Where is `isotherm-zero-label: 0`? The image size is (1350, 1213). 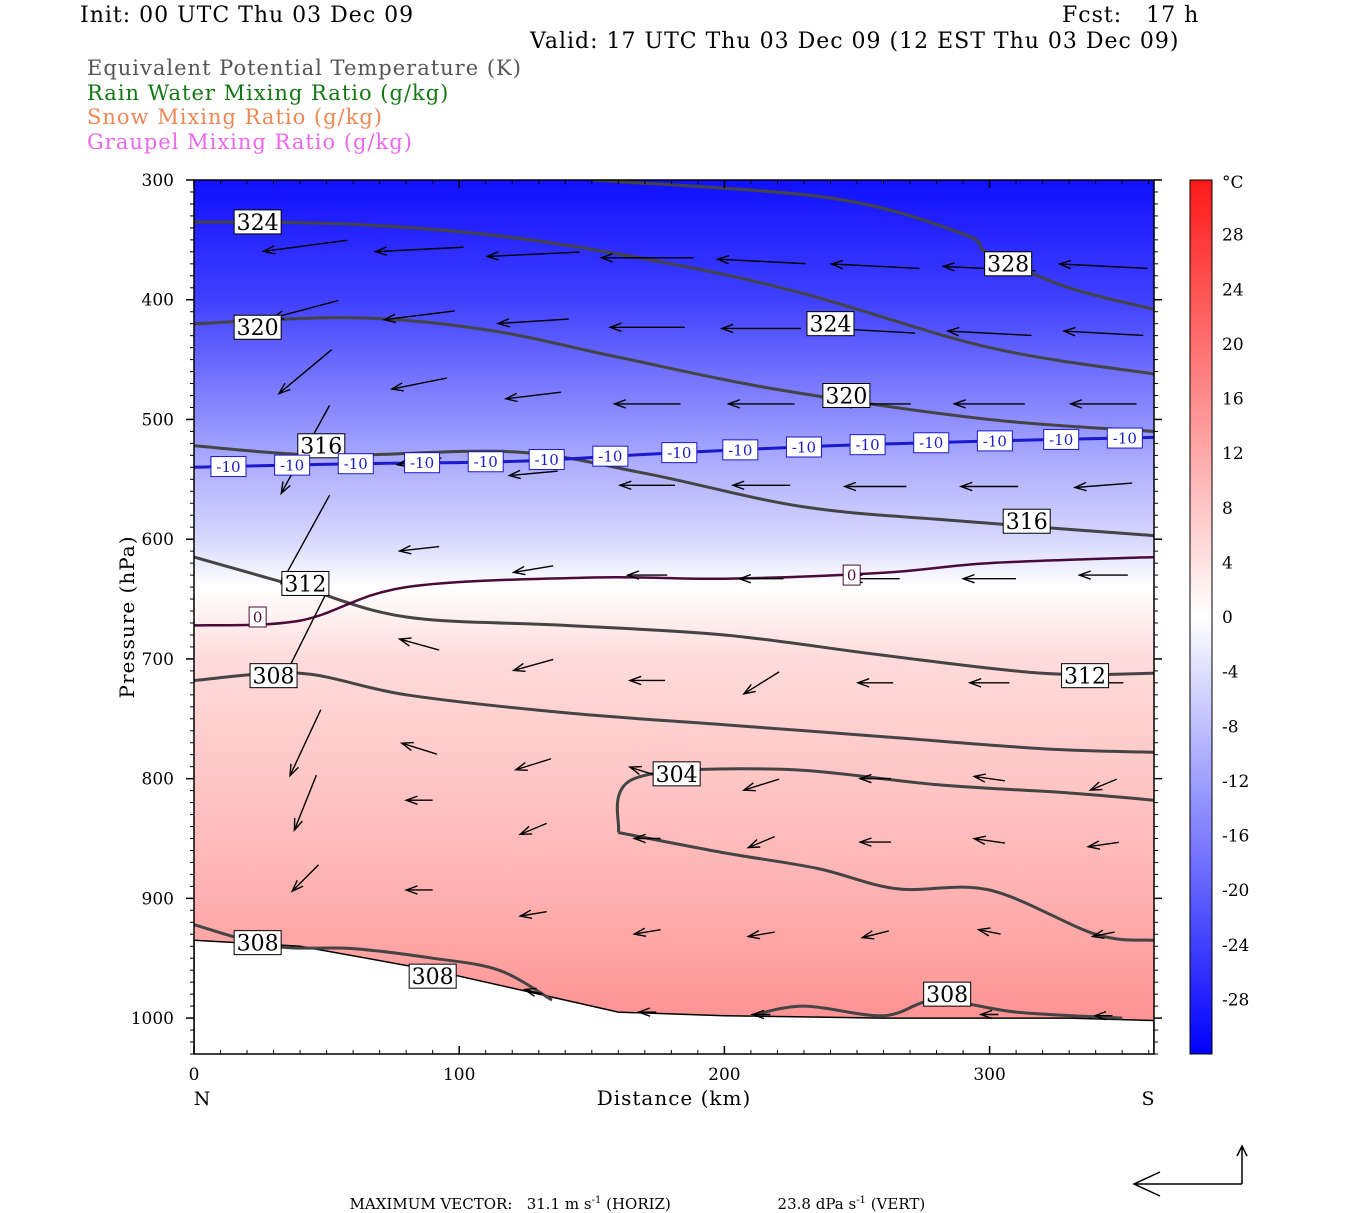
isotherm-zero-label: 0 is located at coordinates (851, 575).